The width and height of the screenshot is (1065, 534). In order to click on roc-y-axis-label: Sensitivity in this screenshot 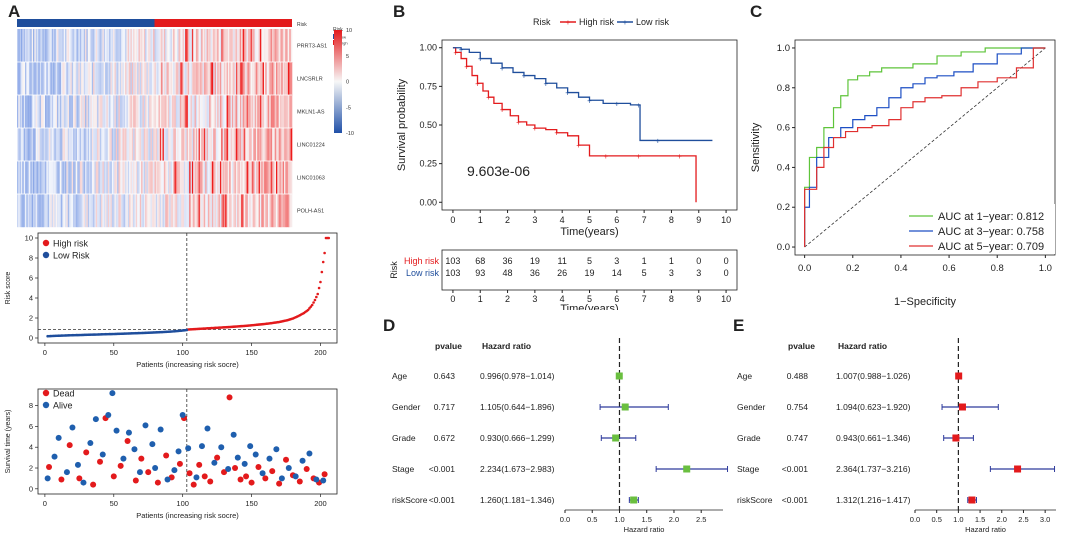, I will do `click(756, 147)`.